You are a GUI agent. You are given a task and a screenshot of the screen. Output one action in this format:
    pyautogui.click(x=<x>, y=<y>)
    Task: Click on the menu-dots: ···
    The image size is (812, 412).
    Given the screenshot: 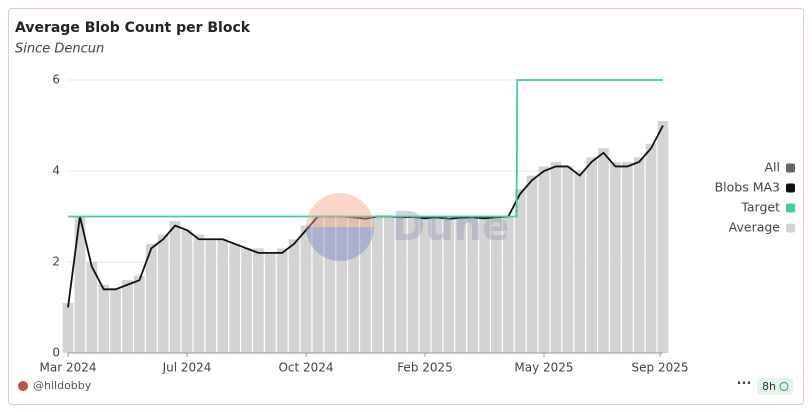 What is the action you would take?
    pyautogui.click(x=744, y=384)
    